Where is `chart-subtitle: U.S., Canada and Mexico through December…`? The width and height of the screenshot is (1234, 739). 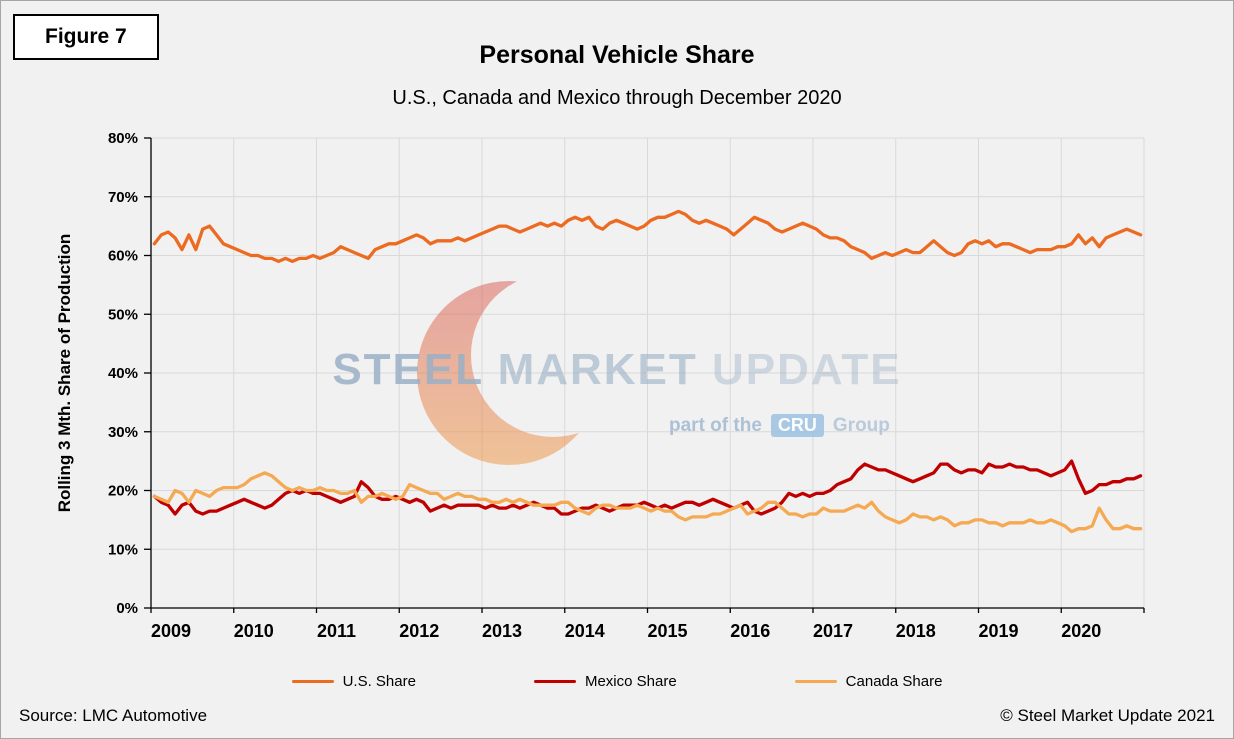 chart-subtitle: U.S., Canada and Mexico through December… is located at coordinates (617, 98).